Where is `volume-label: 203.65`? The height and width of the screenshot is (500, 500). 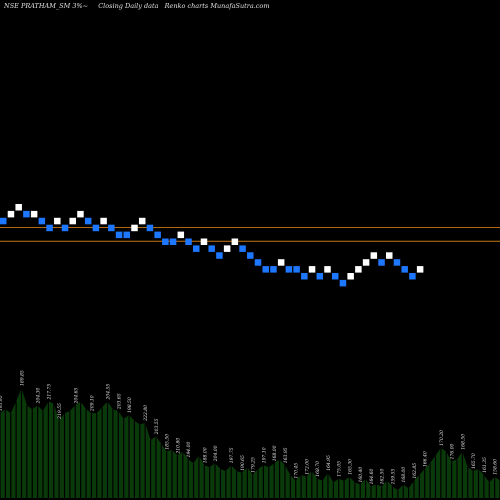
volume-label: 203.65 is located at coordinates (119, 401).